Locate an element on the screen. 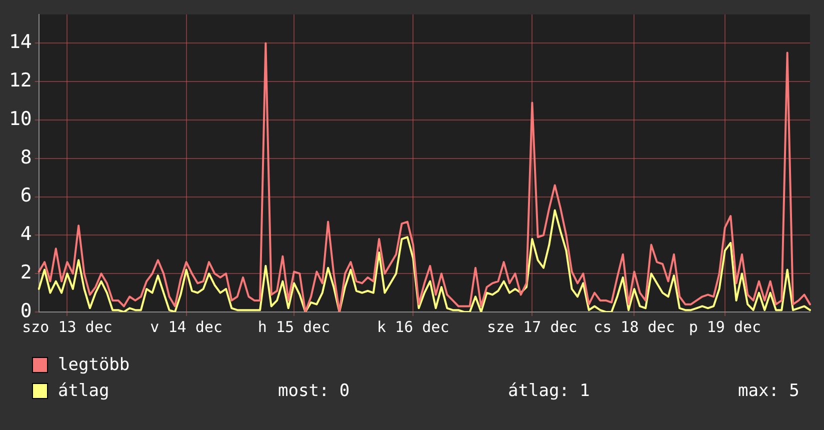 The image size is (824, 430). x-tick-label: k 16 dec is located at coordinates (413, 327).